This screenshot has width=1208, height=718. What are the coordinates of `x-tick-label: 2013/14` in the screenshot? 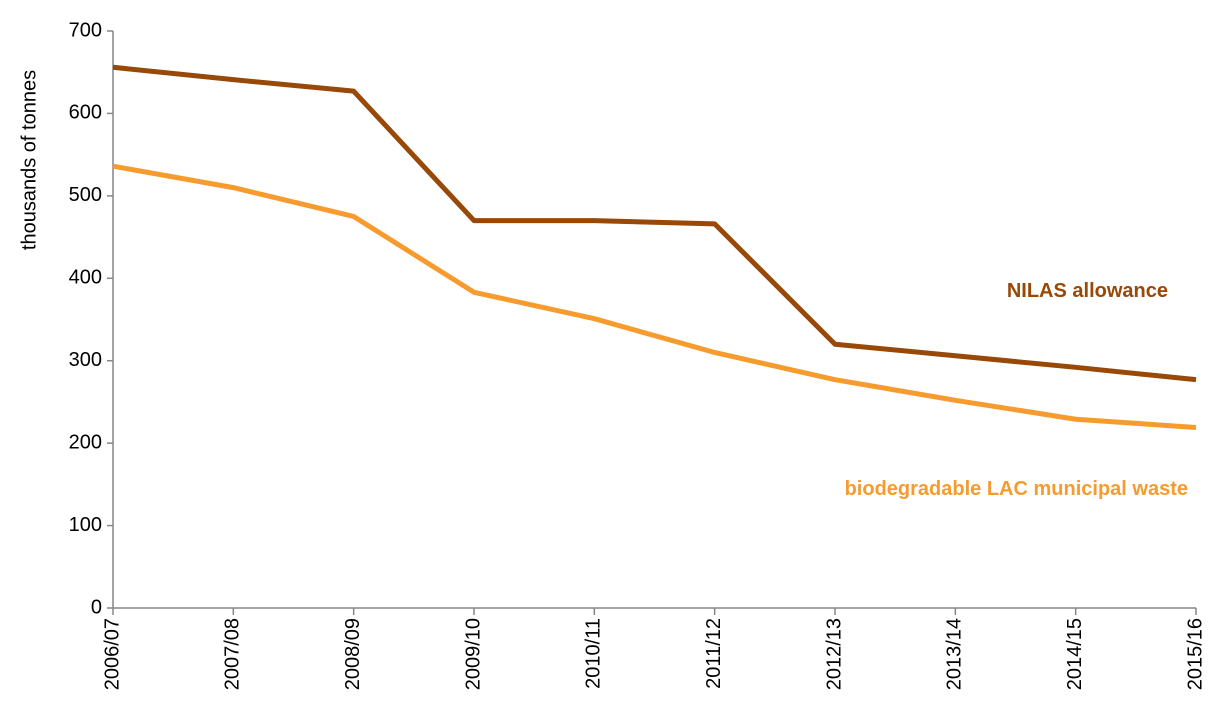 It's located at (955, 654).